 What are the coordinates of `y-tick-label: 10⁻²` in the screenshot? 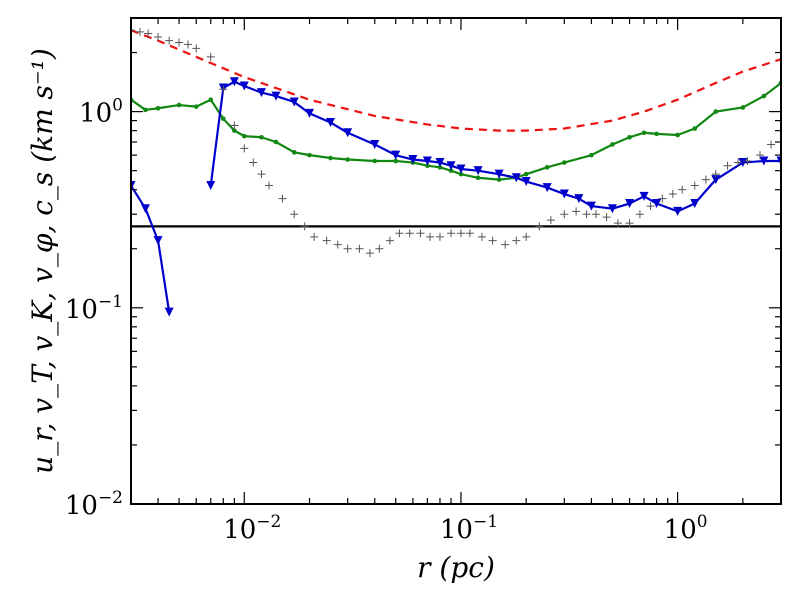 It's located at (94, 504).